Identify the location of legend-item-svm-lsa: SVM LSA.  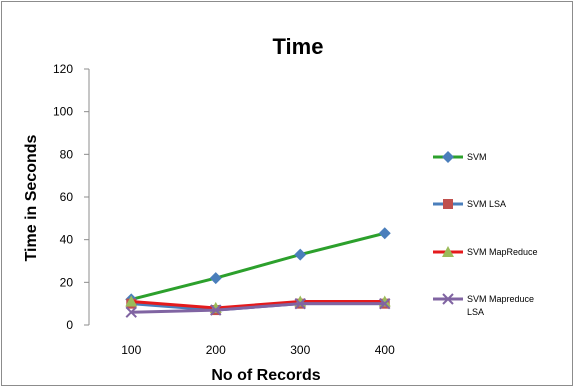
(469, 204).